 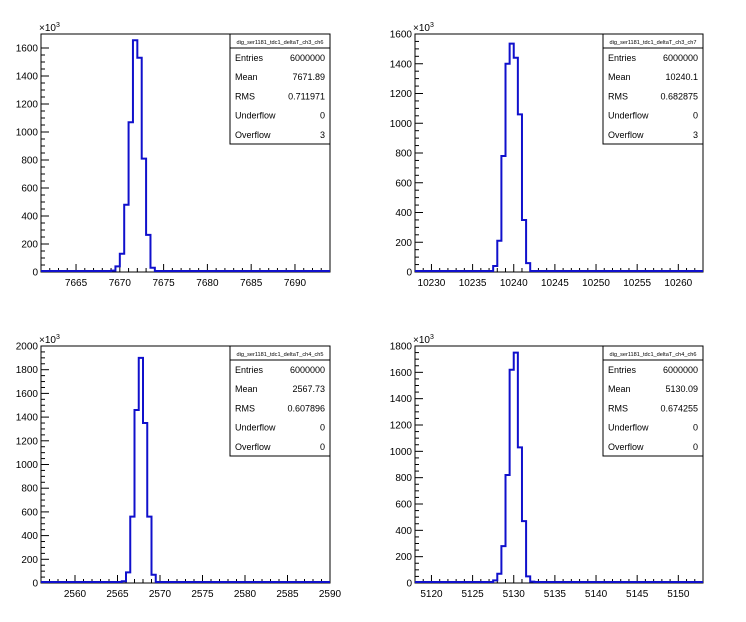 What do you see at coordinates (431, 594) in the screenshot?
I see `x-tick-label: 5120` at bounding box center [431, 594].